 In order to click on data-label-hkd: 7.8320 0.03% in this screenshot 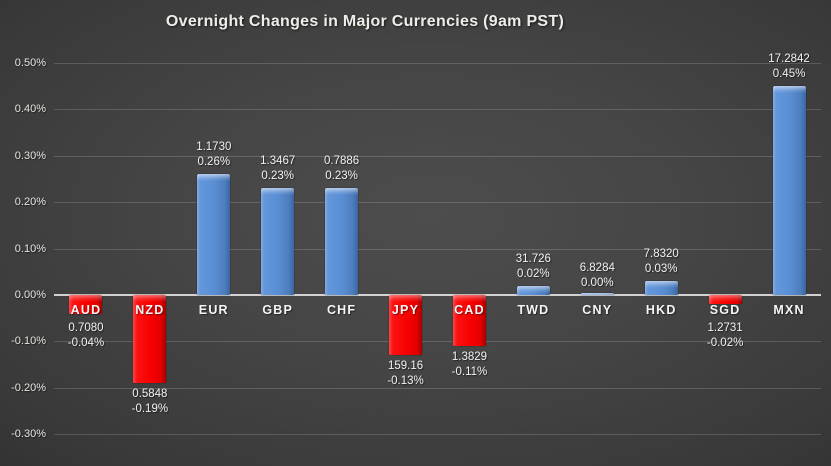, I will do `click(661, 262)`.